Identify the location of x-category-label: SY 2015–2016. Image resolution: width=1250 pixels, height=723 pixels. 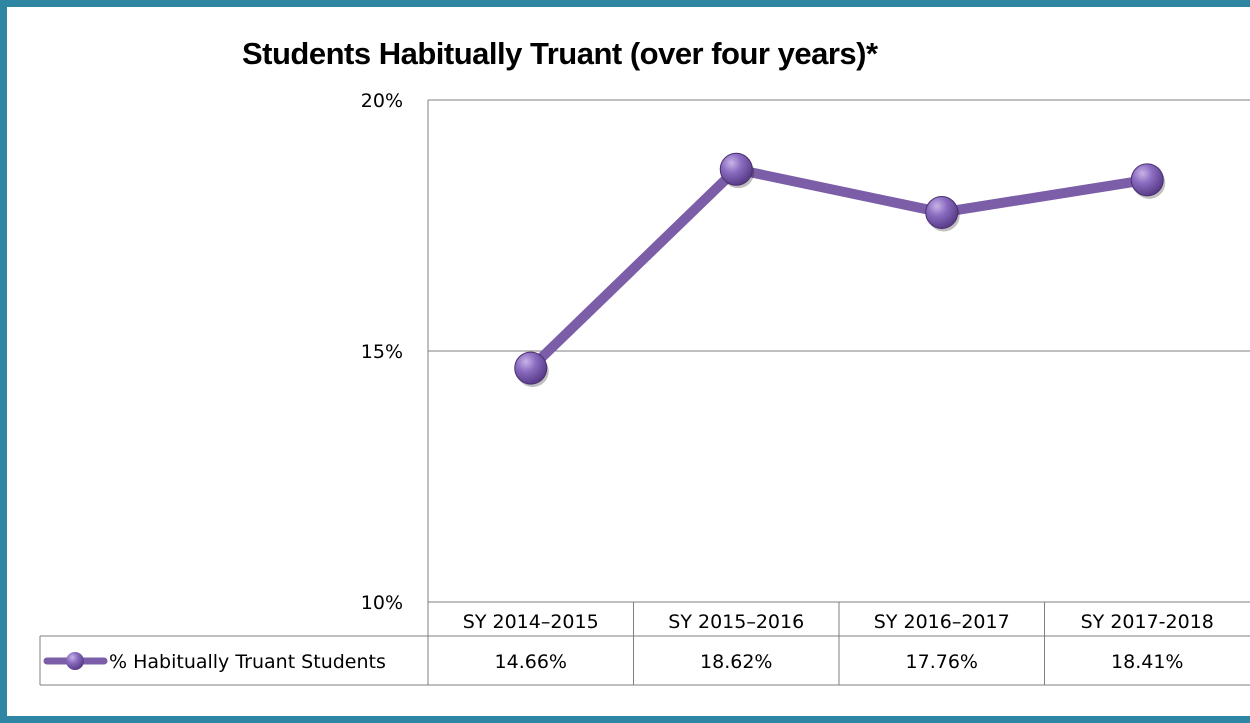
(736, 622).